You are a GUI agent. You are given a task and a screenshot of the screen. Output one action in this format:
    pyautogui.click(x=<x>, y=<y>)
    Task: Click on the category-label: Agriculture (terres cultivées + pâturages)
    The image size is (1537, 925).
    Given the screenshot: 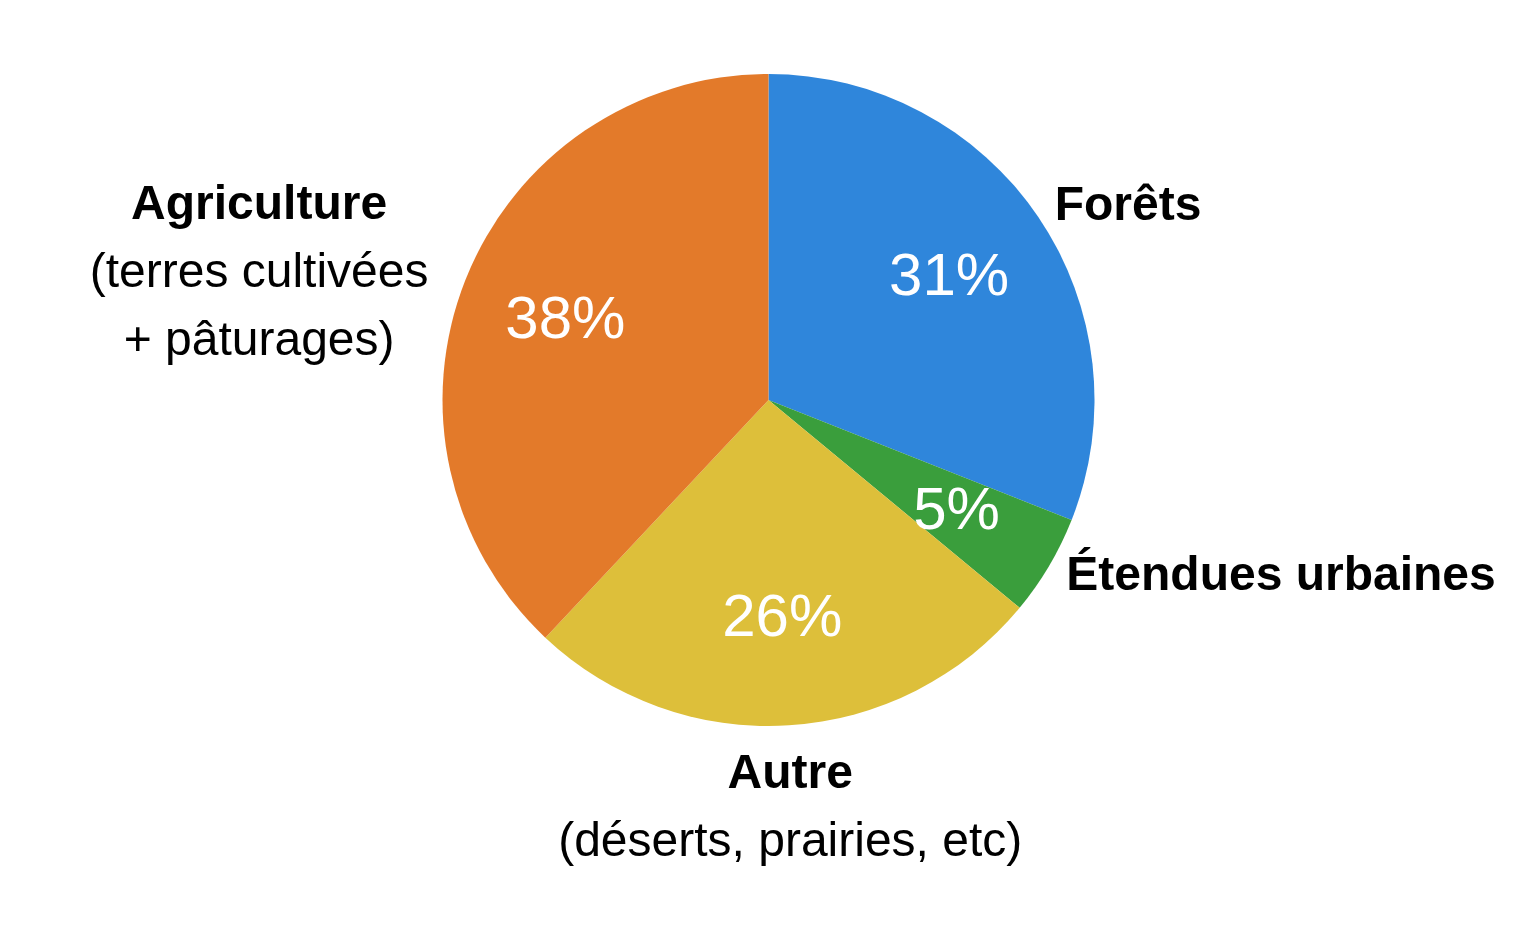 What is the action you would take?
    pyautogui.click(x=259, y=270)
    